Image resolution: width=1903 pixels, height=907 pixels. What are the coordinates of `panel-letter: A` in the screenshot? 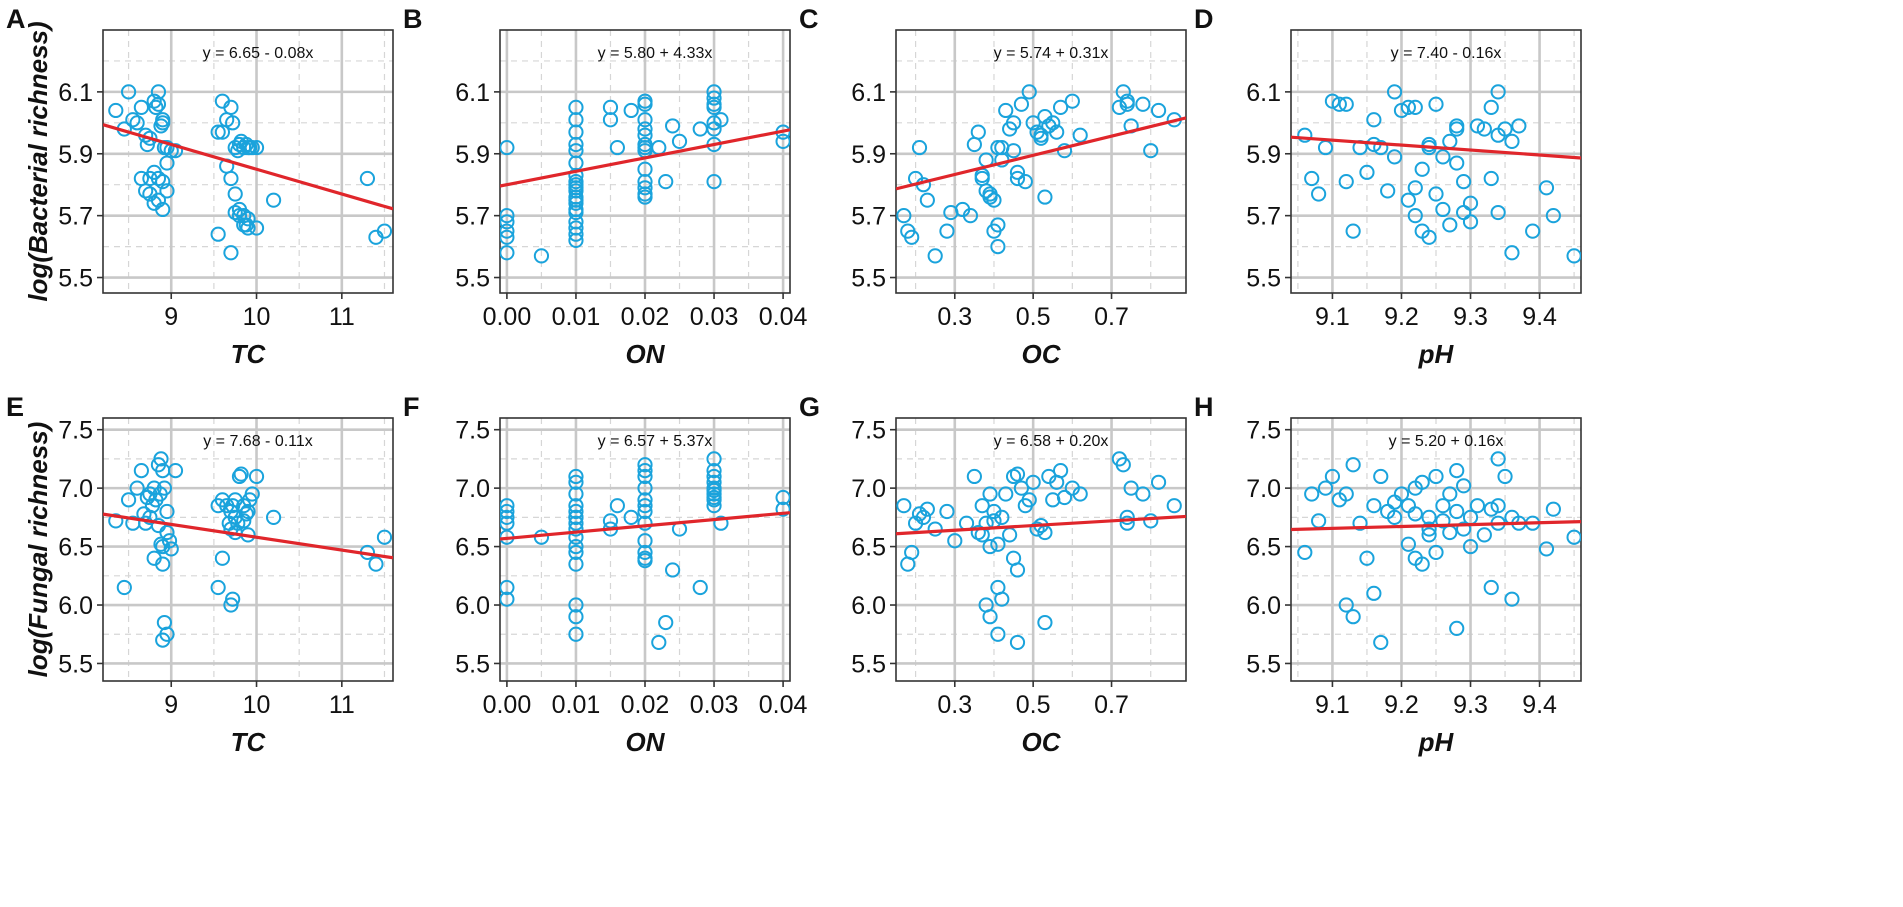 It's located at (16, 19).